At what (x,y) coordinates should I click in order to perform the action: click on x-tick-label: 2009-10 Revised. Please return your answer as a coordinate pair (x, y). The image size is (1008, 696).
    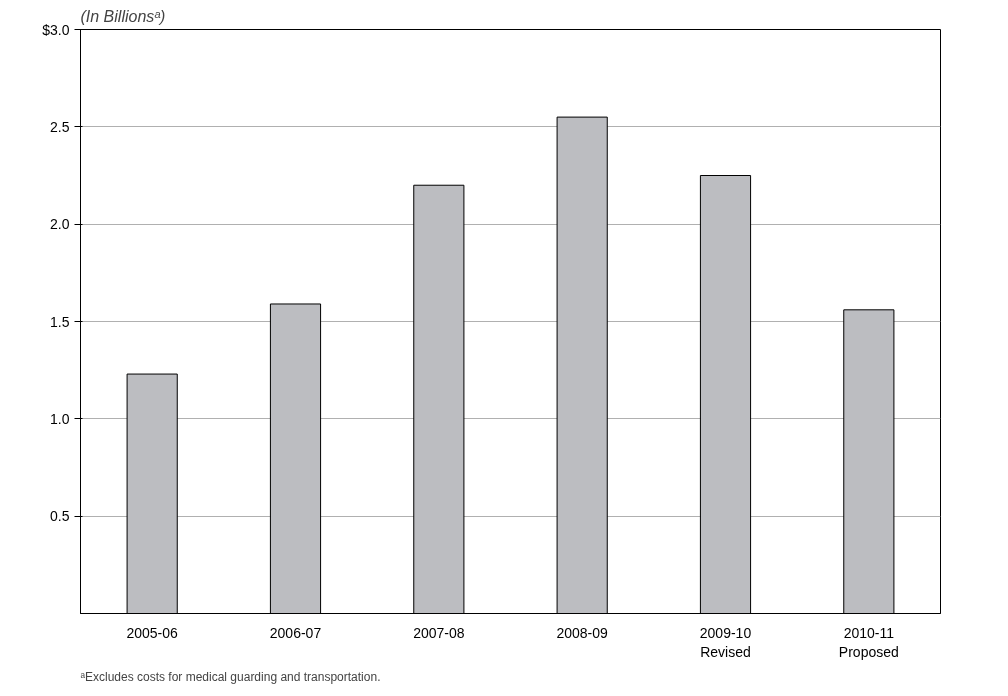
    Looking at the image, I should click on (725, 642).